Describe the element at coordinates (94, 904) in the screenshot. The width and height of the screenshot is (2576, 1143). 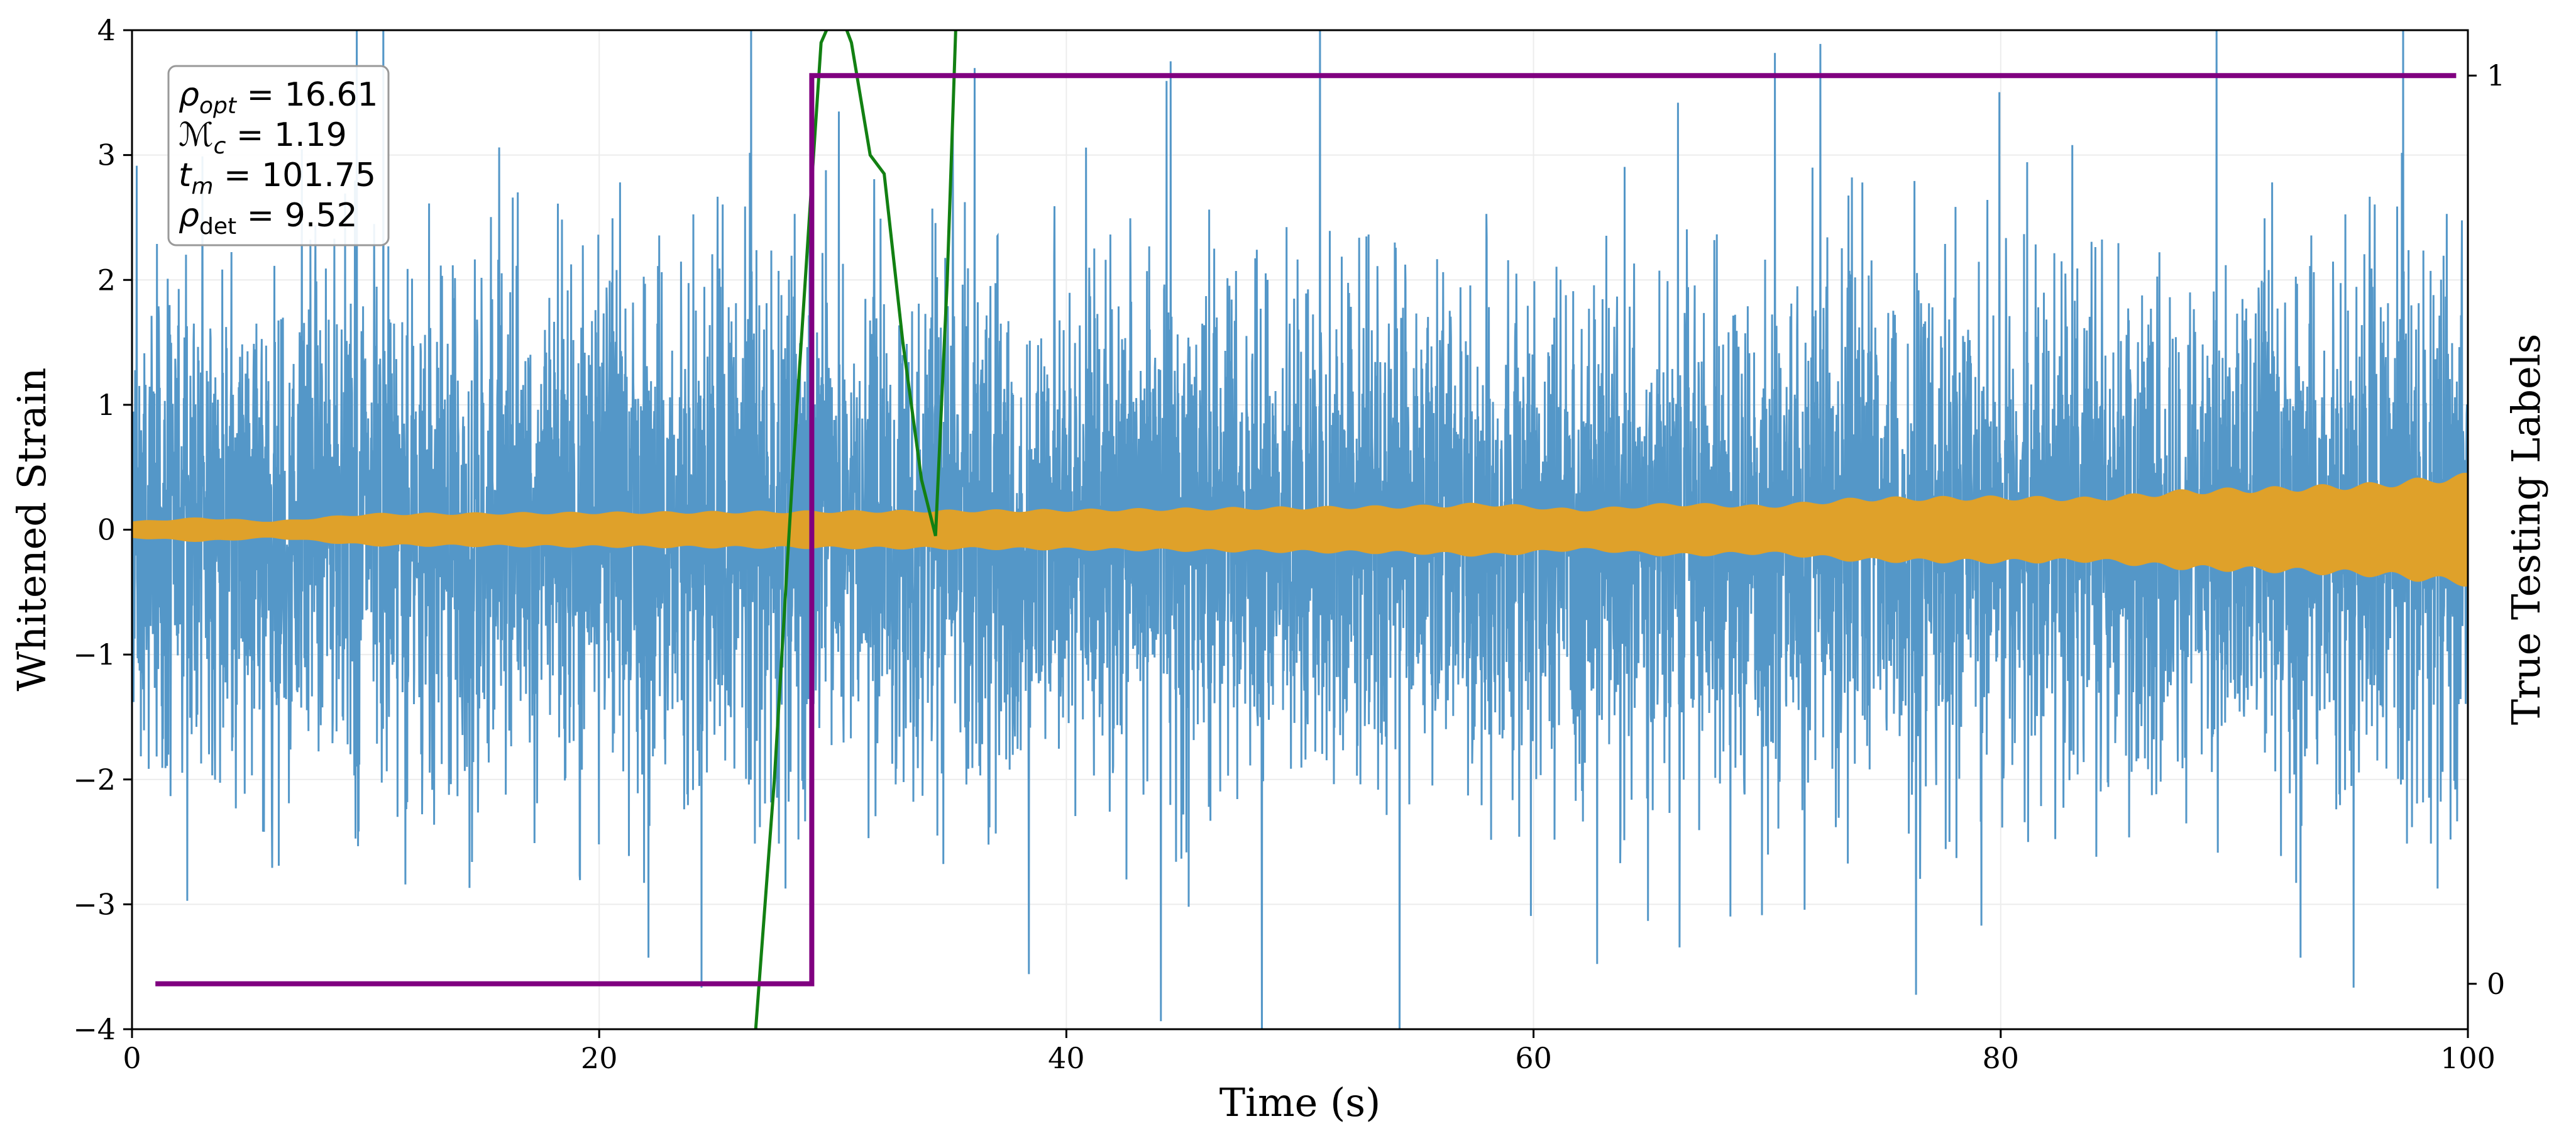
I see `y-tick-label: −3` at that location.